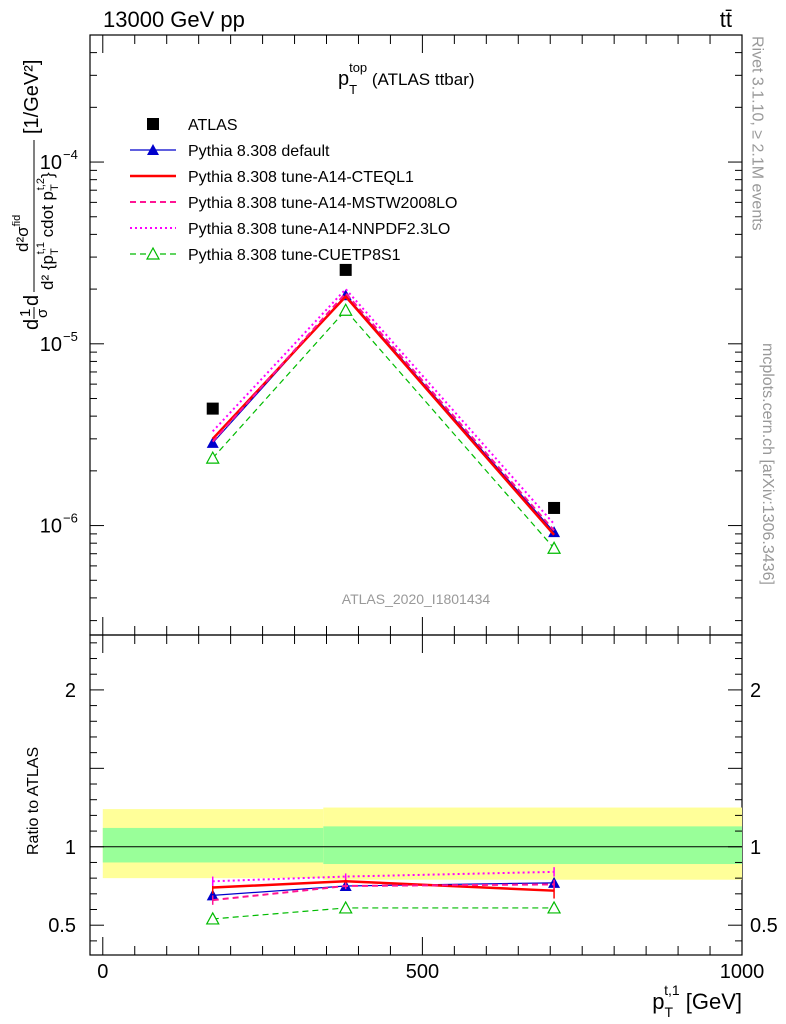  I want to click on ylabel-denom: d² {p, so click(47, 272).